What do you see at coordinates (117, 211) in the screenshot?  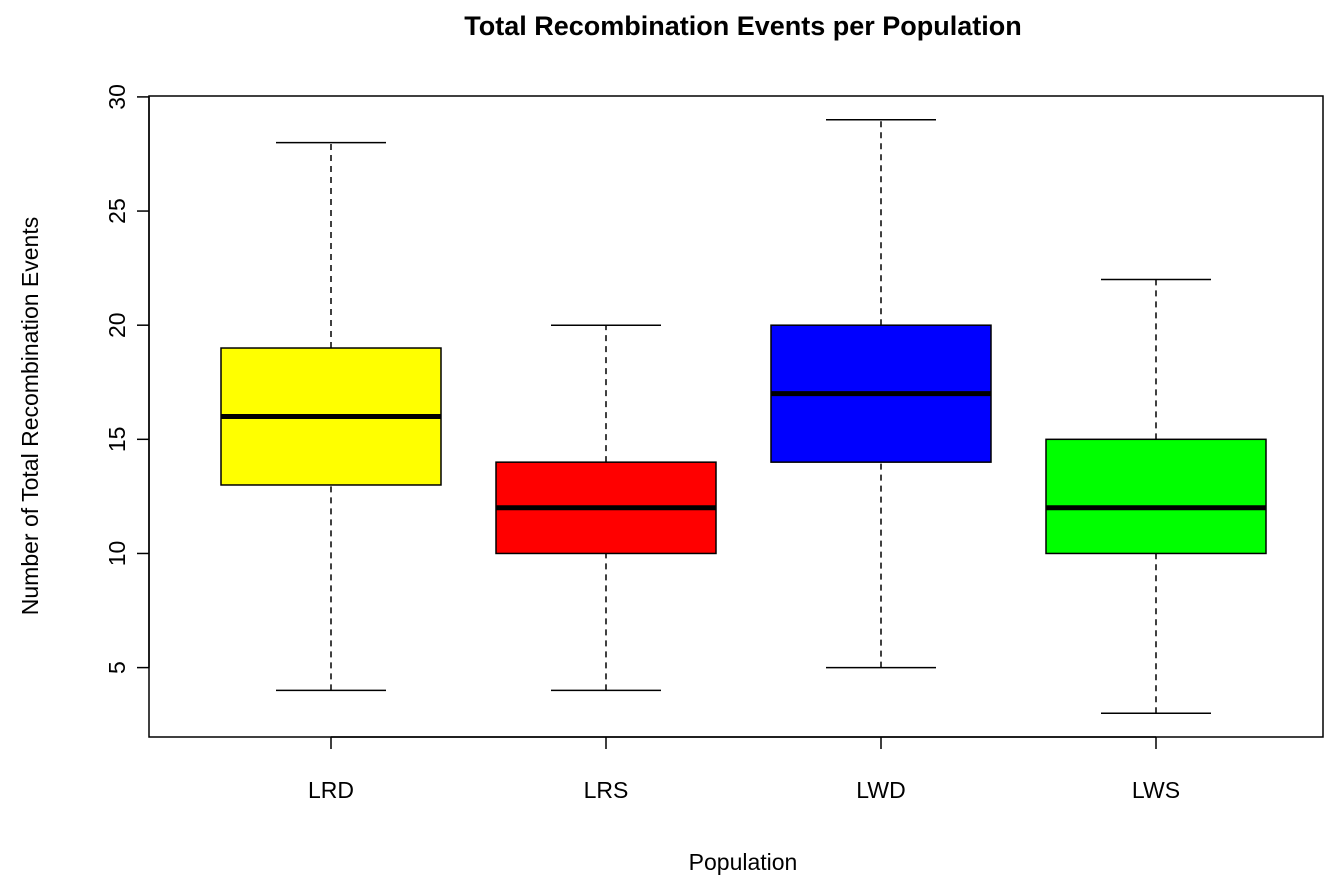 I see `y-tick-label: 25` at bounding box center [117, 211].